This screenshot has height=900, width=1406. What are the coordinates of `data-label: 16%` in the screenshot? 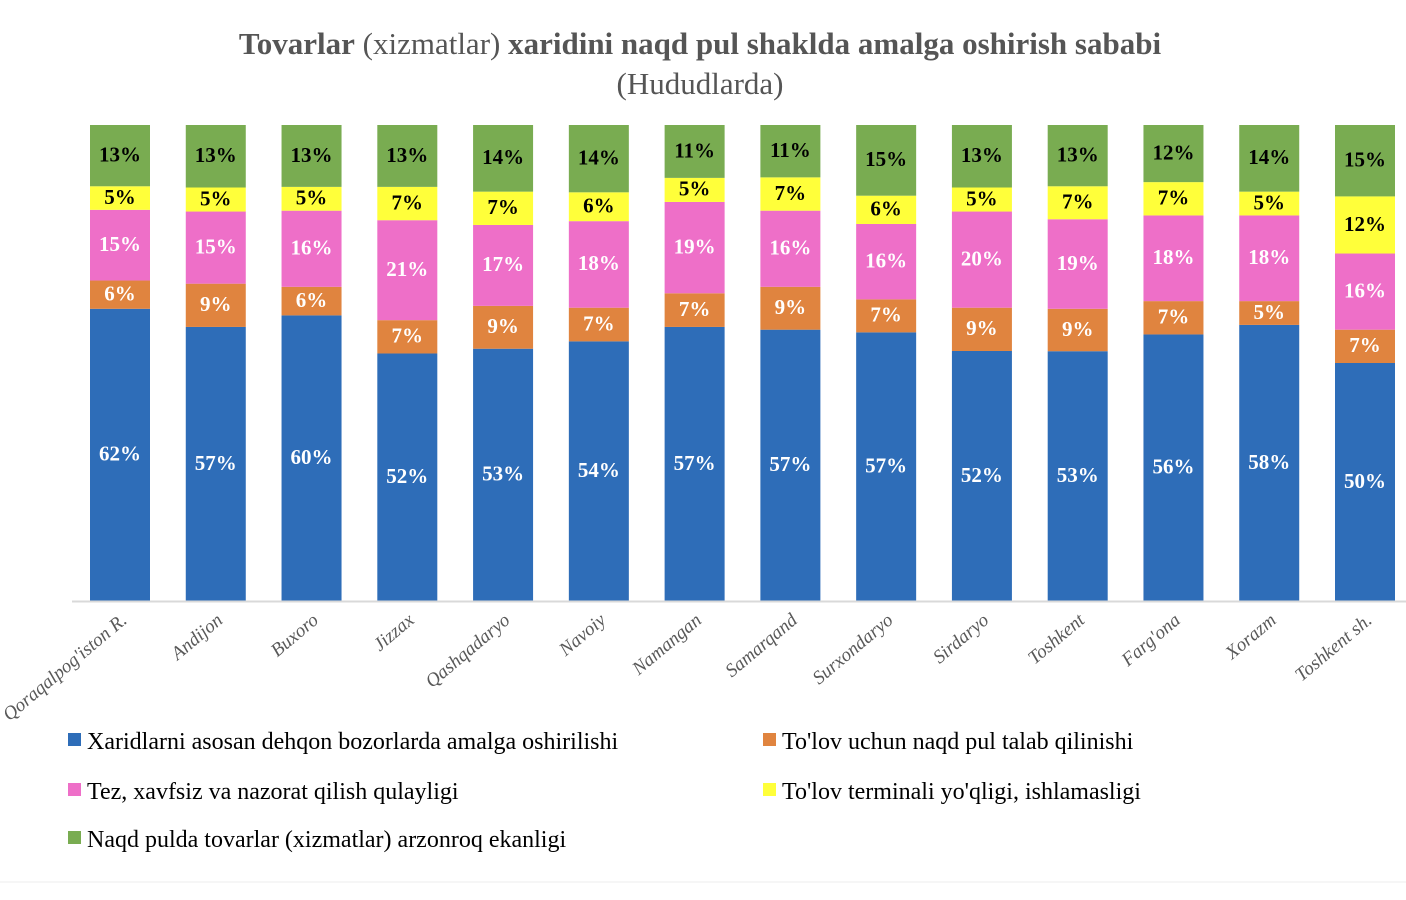 It's located at (790, 248).